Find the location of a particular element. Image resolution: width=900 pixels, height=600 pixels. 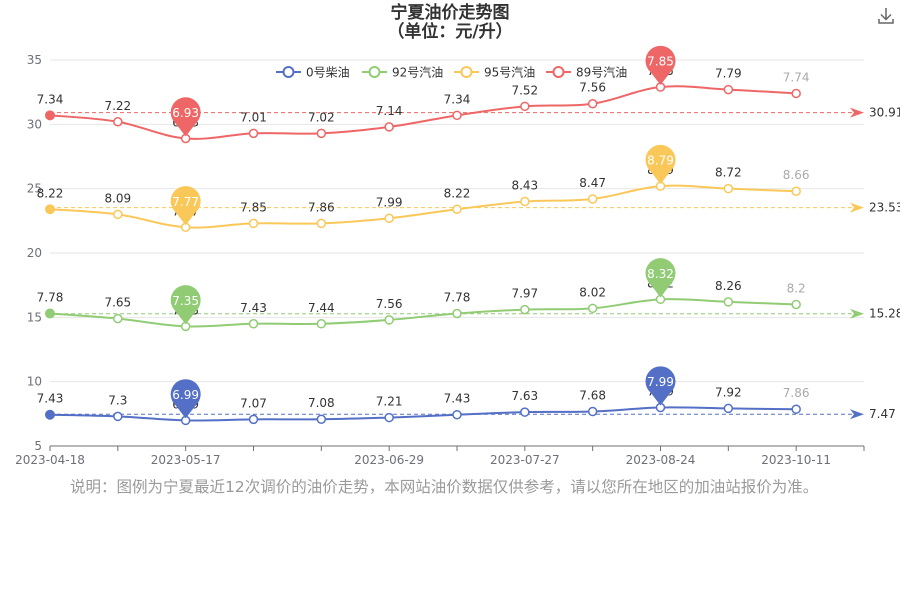

download-icon is located at coordinates (886, 16).